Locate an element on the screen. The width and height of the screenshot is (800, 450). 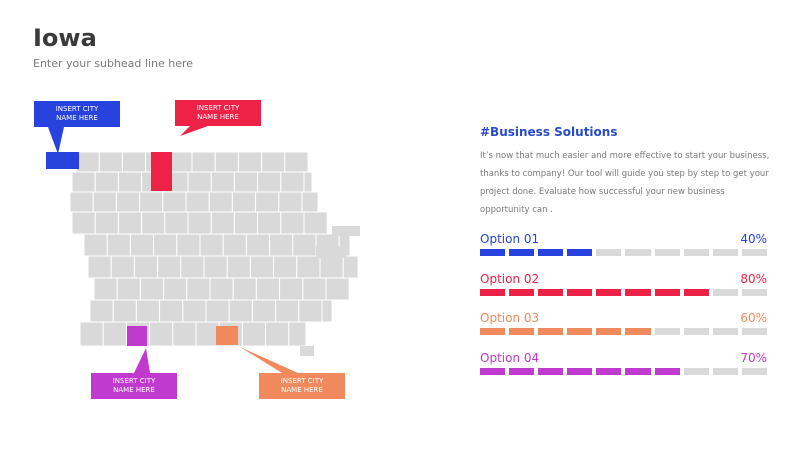
option-label: Option 01 is located at coordinates (510, 239).